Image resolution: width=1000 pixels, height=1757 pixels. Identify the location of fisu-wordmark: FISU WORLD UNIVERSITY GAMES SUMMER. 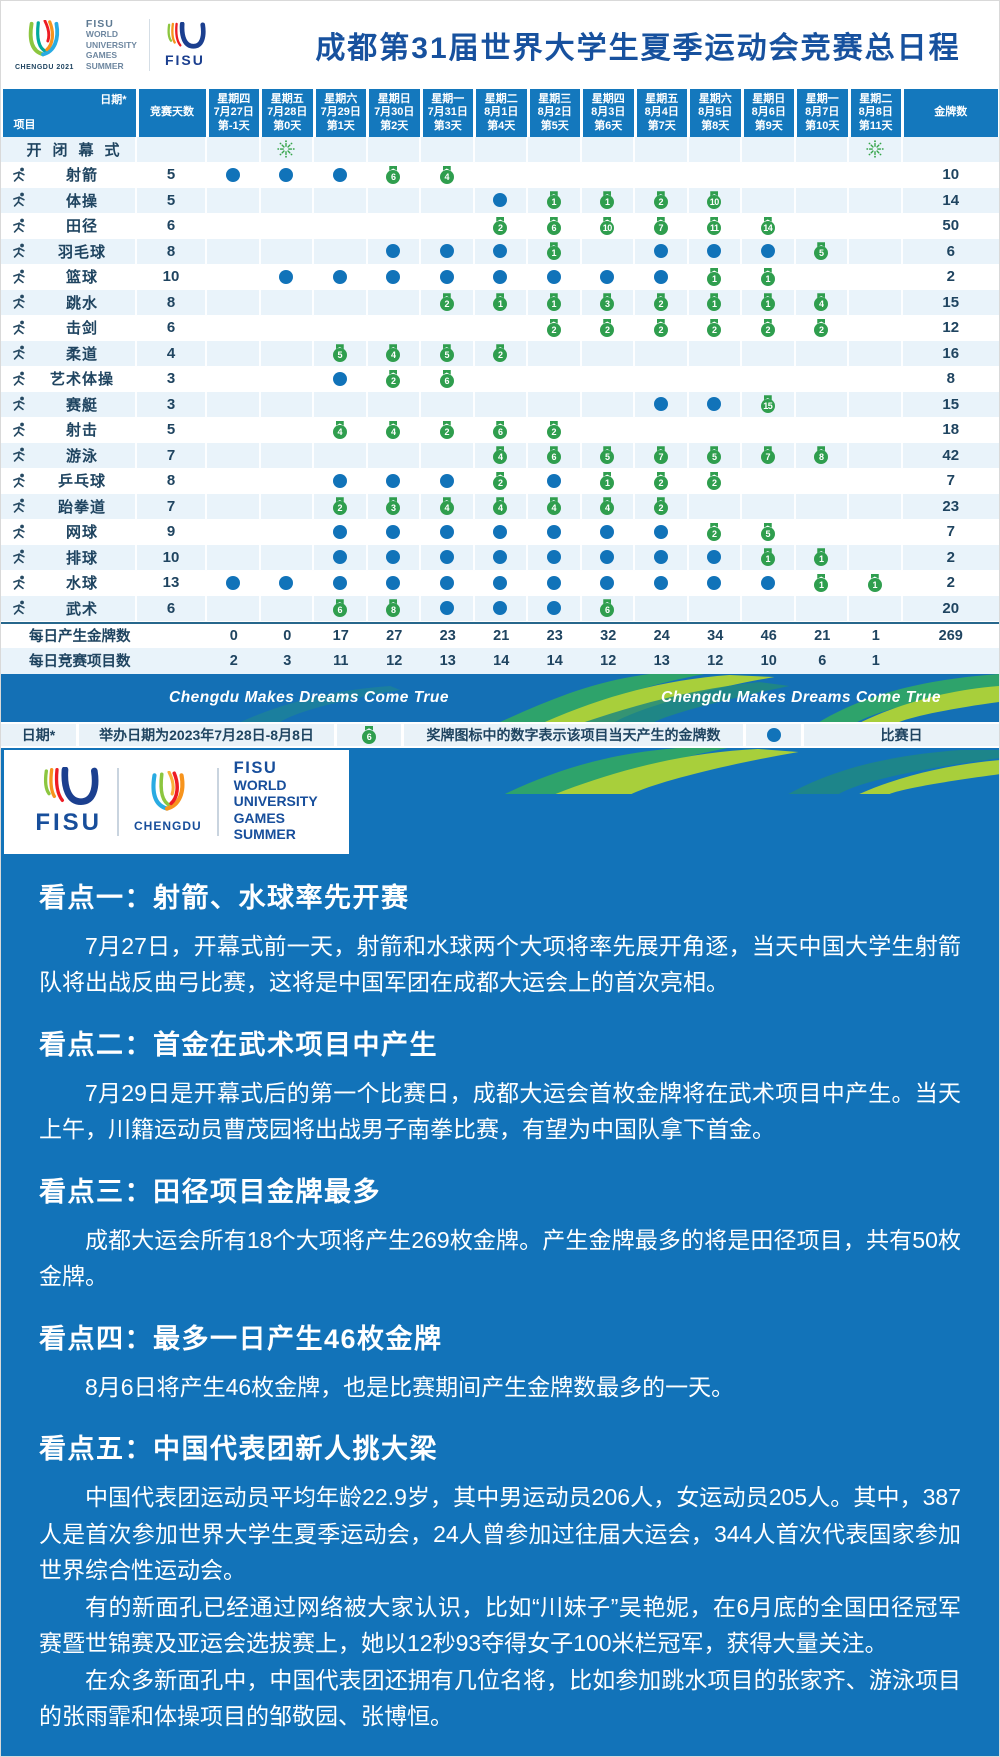
(111, 45).